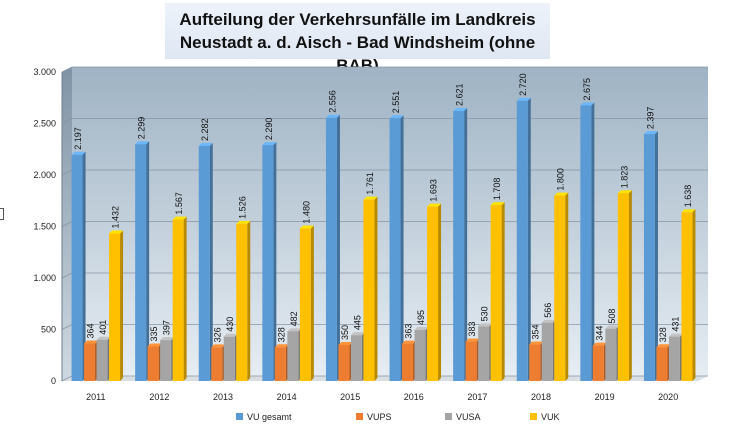  What do you see at coordinates (44, 72) in the screenshot?
I see `y-tick-label: 3.000` at bounding box center [44, 72].